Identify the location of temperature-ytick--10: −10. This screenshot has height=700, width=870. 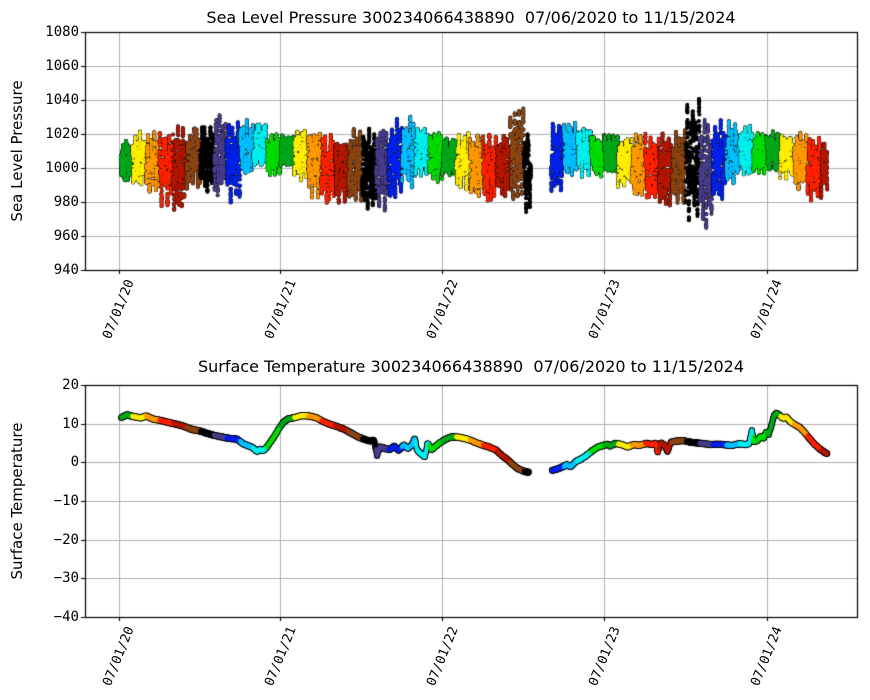
(66, 501).